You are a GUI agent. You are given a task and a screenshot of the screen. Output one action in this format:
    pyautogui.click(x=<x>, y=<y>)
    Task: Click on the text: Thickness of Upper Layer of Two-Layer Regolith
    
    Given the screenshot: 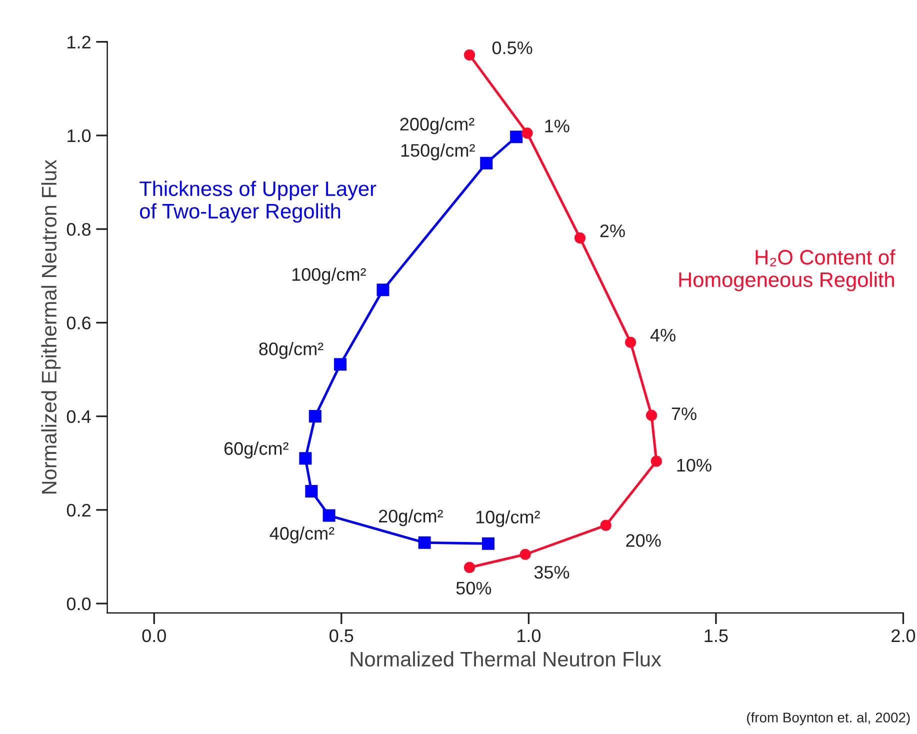 What is the action you would take?
    pyautogui.click(x=258, y=201)
    